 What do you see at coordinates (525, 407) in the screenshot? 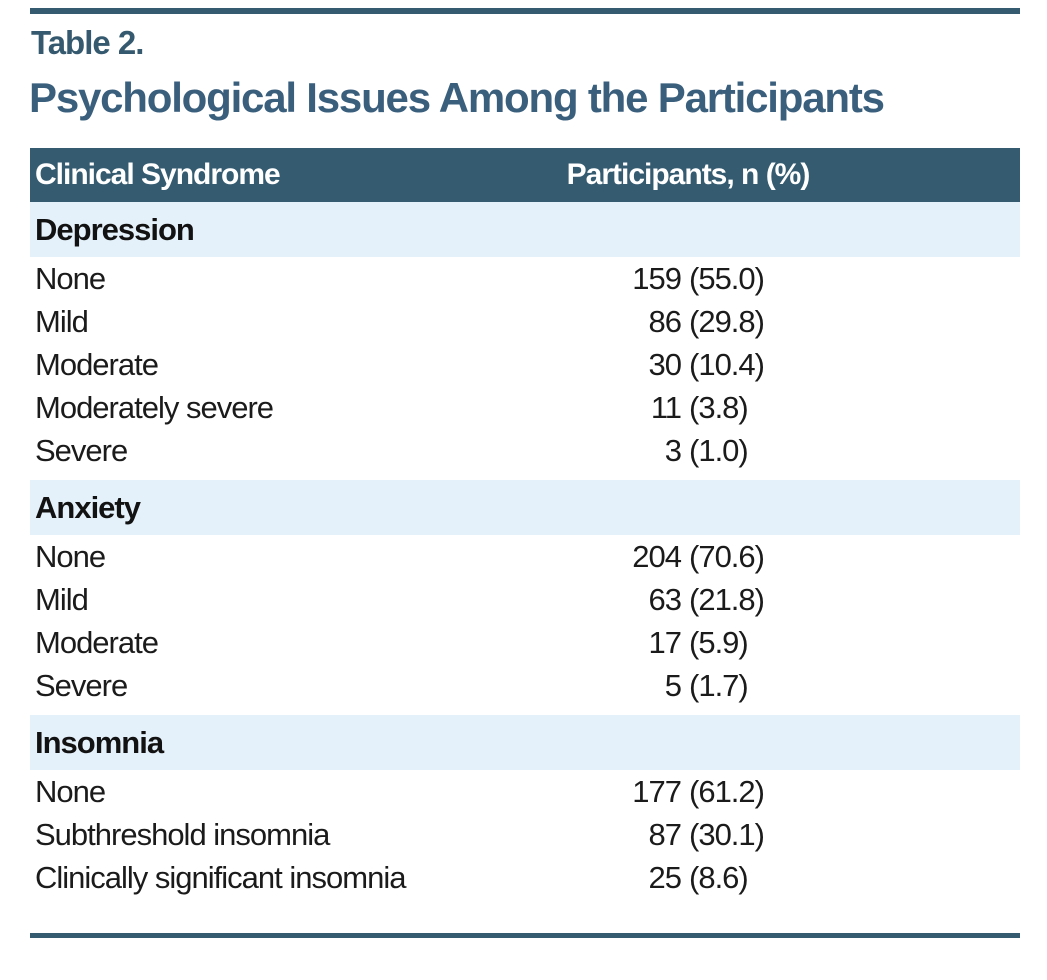
I see `table-row: Moderately severe 11 (3.8)` at bounding box center [525, 407].